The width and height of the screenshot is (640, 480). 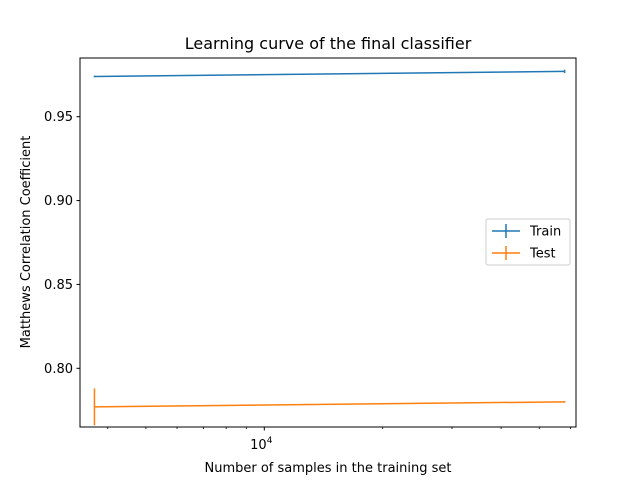 I want to click on legend-label-test: Test, so click(x=542, y=254).